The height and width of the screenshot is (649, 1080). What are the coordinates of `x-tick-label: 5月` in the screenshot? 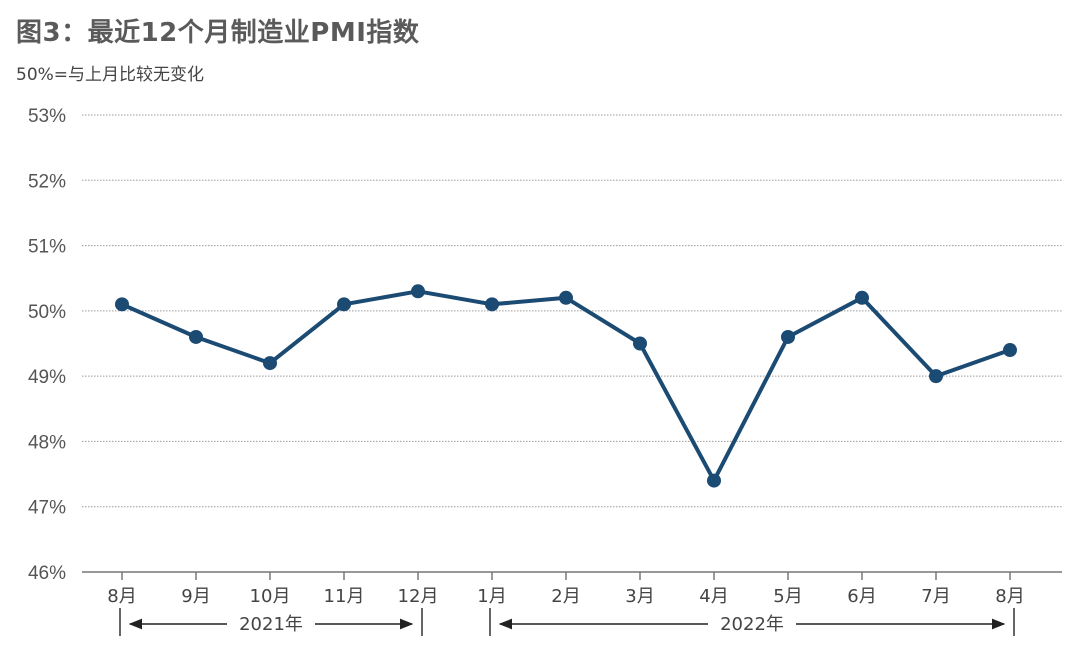 It's located at (787, 596).